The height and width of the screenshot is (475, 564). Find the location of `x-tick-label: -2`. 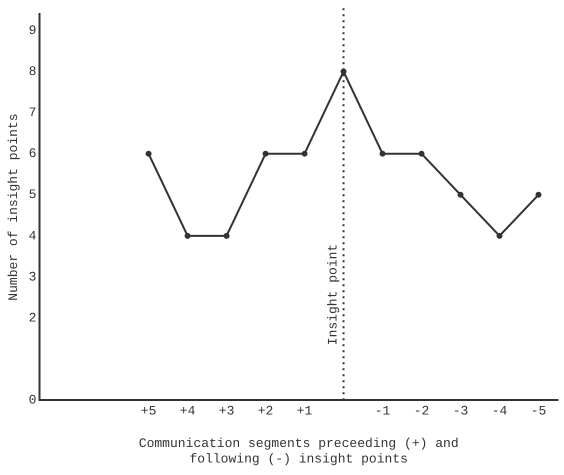

x-tick-label: -2 is located at coordinates (422, 410).